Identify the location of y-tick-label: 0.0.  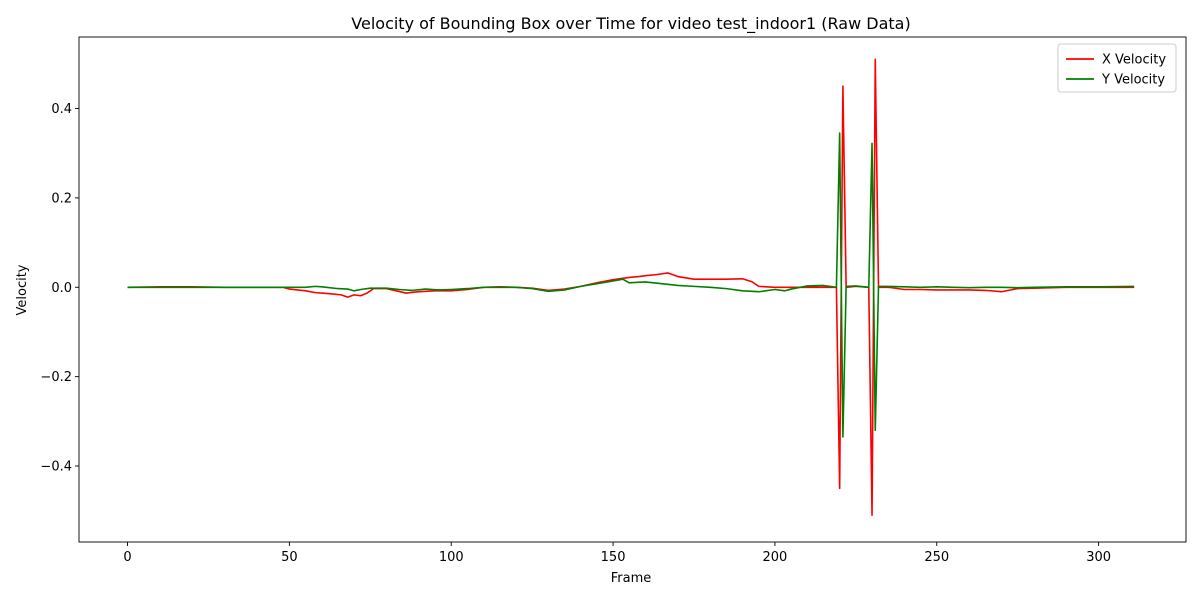
(61, 288).